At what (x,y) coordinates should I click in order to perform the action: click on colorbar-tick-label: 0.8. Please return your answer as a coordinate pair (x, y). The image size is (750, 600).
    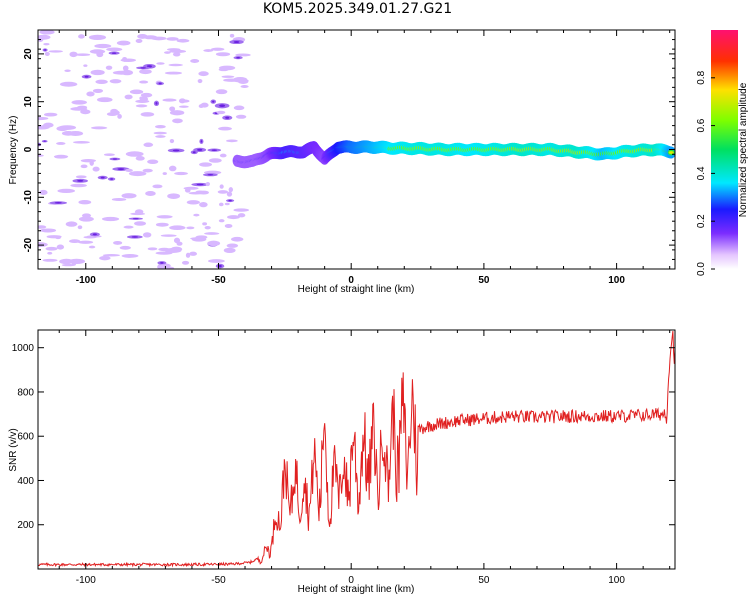
    Looking at the image, I should click on (701, 77).